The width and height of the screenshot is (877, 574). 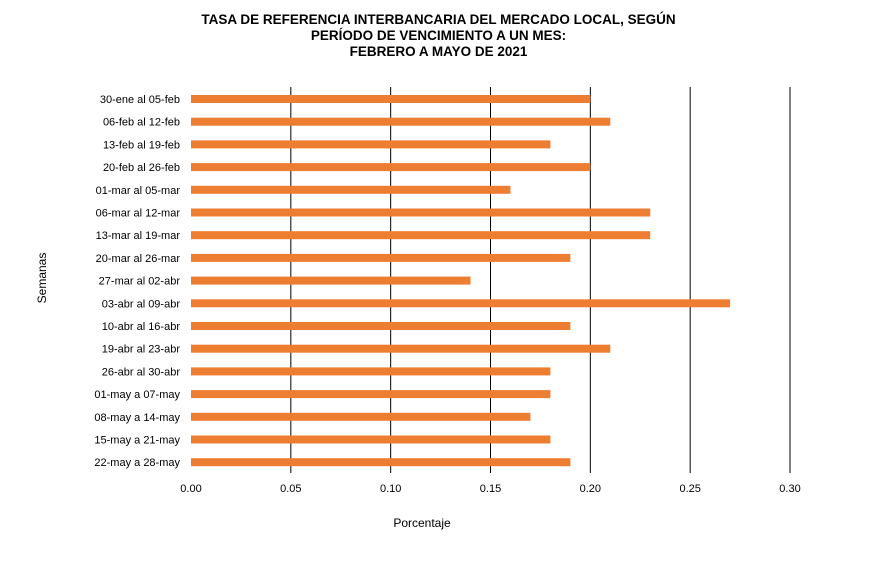 What do you see at coordinates (390, 489) in the screenshot?
I see `x-tick-label: 0.10` at bounding box center [390, 489].